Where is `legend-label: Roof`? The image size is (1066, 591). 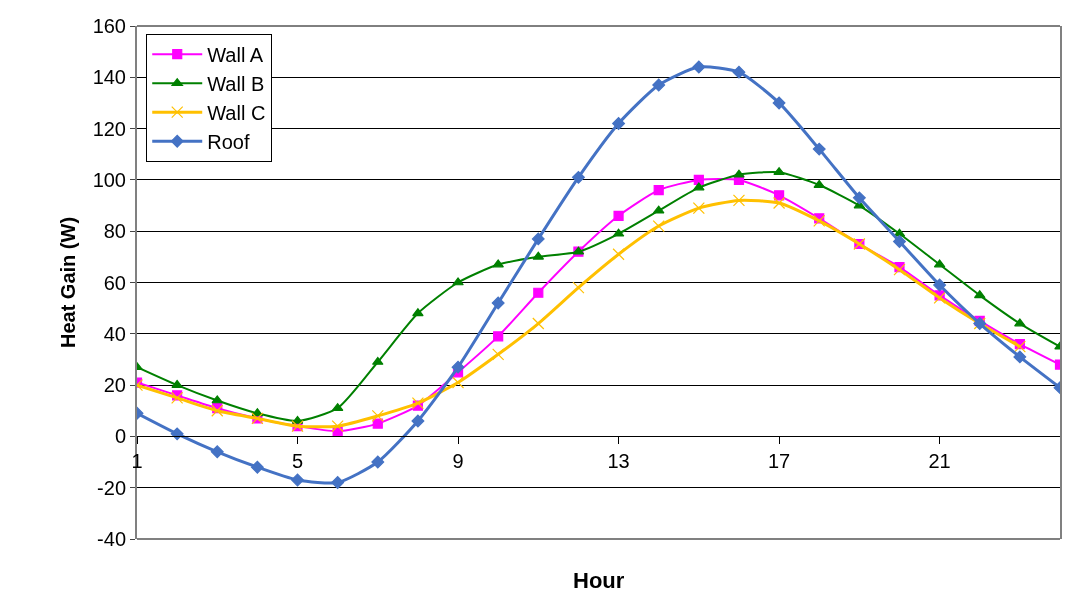 legend-label: Roof is located at coordinates (228, 141).